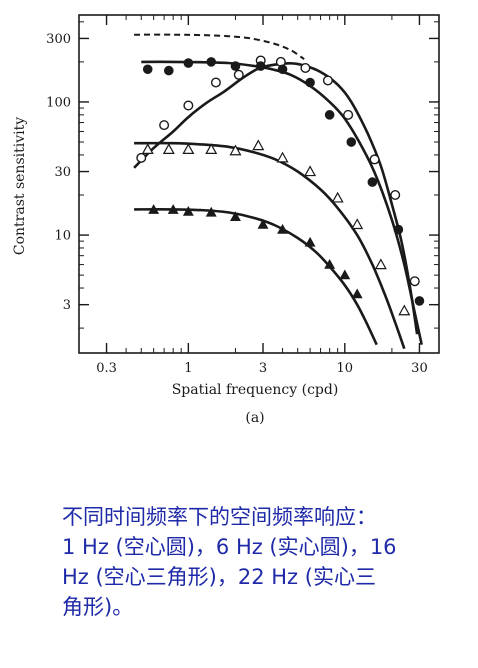 The image size is (478, 668). Describe the element at coordinates (255, 390) in the screenshot. I see `x-axis-label: Spatial frequency (cpd)` at that location.